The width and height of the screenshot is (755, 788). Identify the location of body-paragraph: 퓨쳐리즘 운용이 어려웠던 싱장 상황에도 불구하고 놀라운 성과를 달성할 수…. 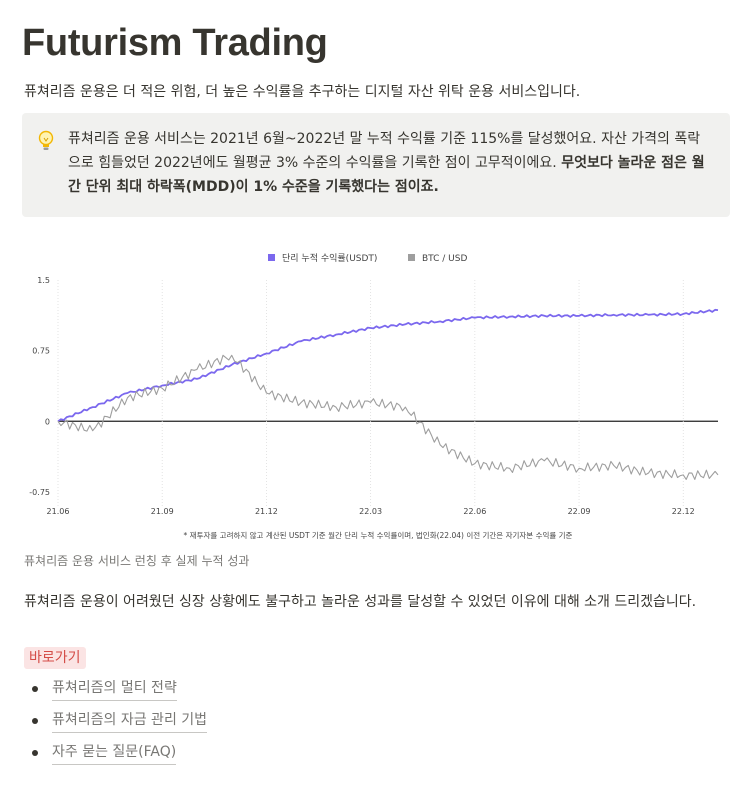
(360, 602).